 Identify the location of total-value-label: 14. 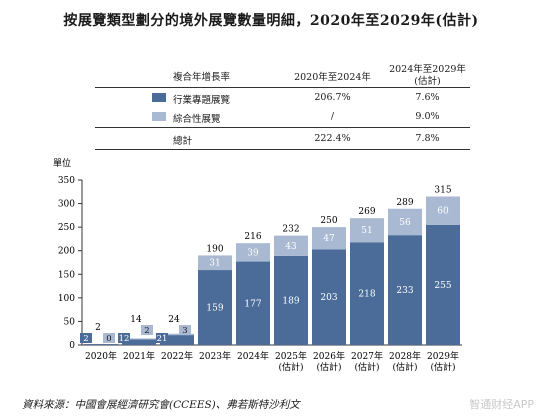
(136, 320).